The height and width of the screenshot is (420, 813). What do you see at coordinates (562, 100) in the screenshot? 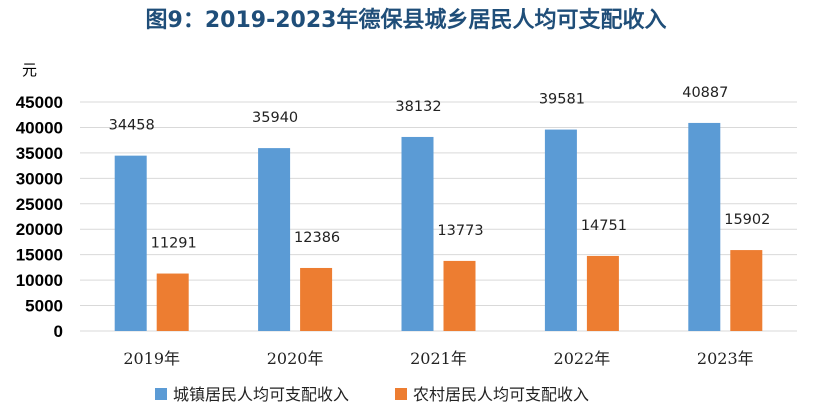
I see `data-label-series0-3: 39581` at bounding box center [562, 100].